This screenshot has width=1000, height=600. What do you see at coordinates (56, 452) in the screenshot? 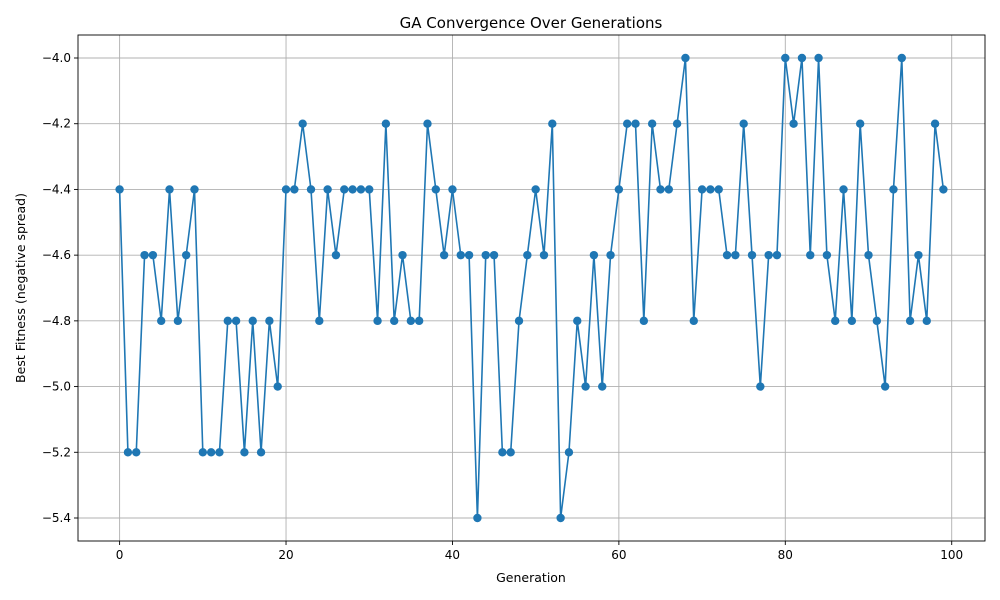
I see `y-tick-label: −5.2` at bounding box center [56, 452].